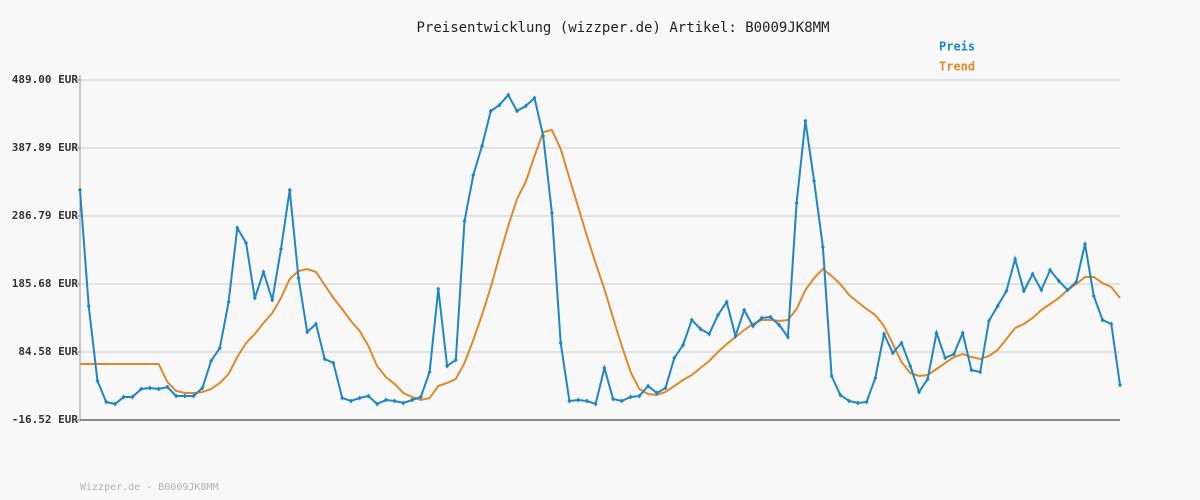 The image size is (1200, 500). Describe the element at coordinates (45, 147) in the screenshot. I see `y-tick-label: 387.89 EUR` at that location.